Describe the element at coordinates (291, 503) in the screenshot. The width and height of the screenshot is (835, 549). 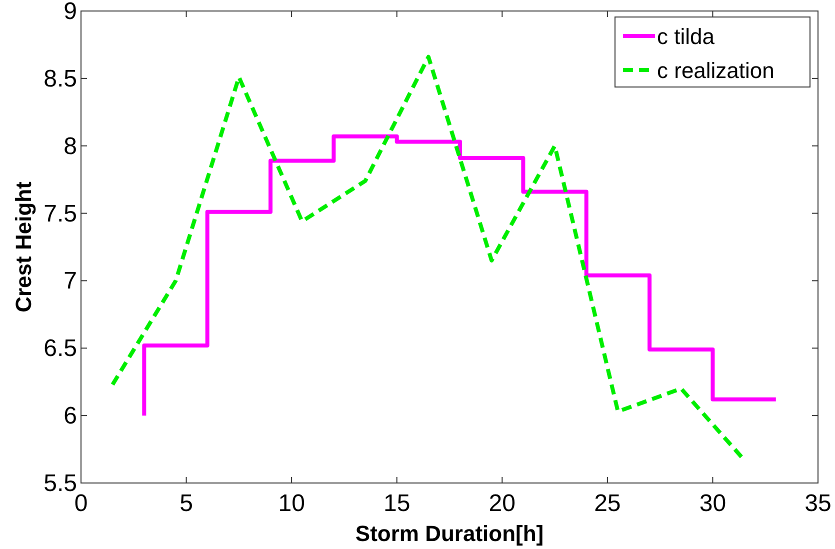
I see `x-tick-label: 10` at that location.